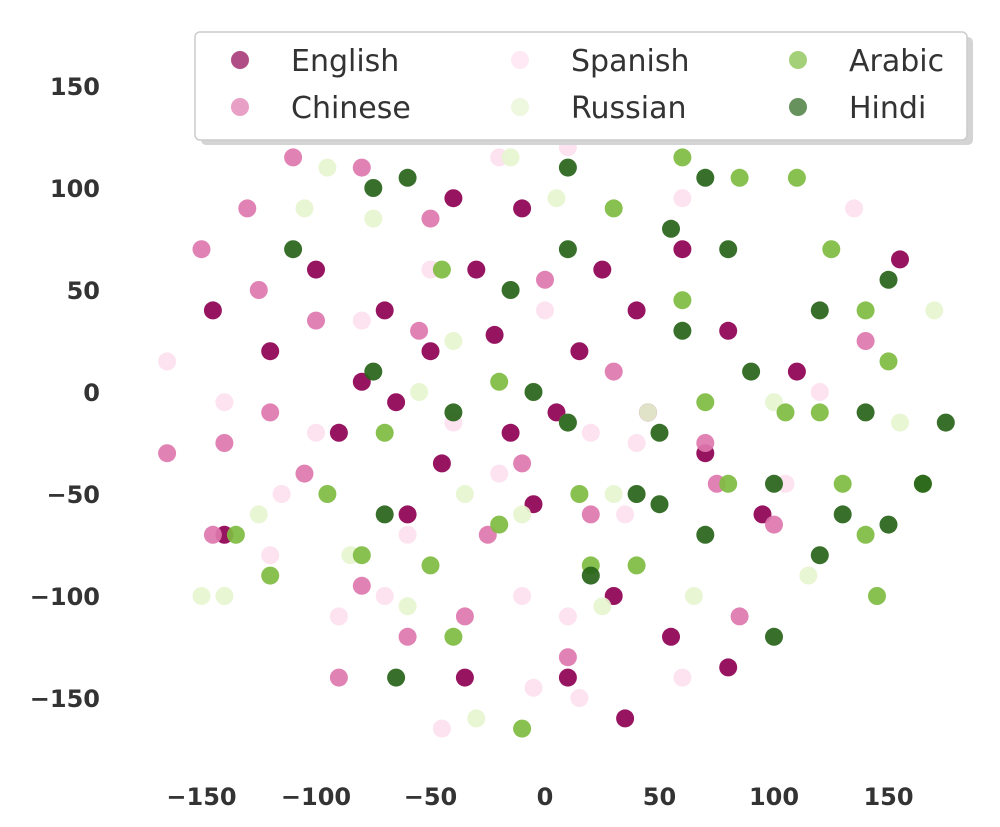 This screenshot has height=827, width=1000. Describe the element at coordinates (73, 495) in the screenshot. I see `y-tick-label: −50` at that location.